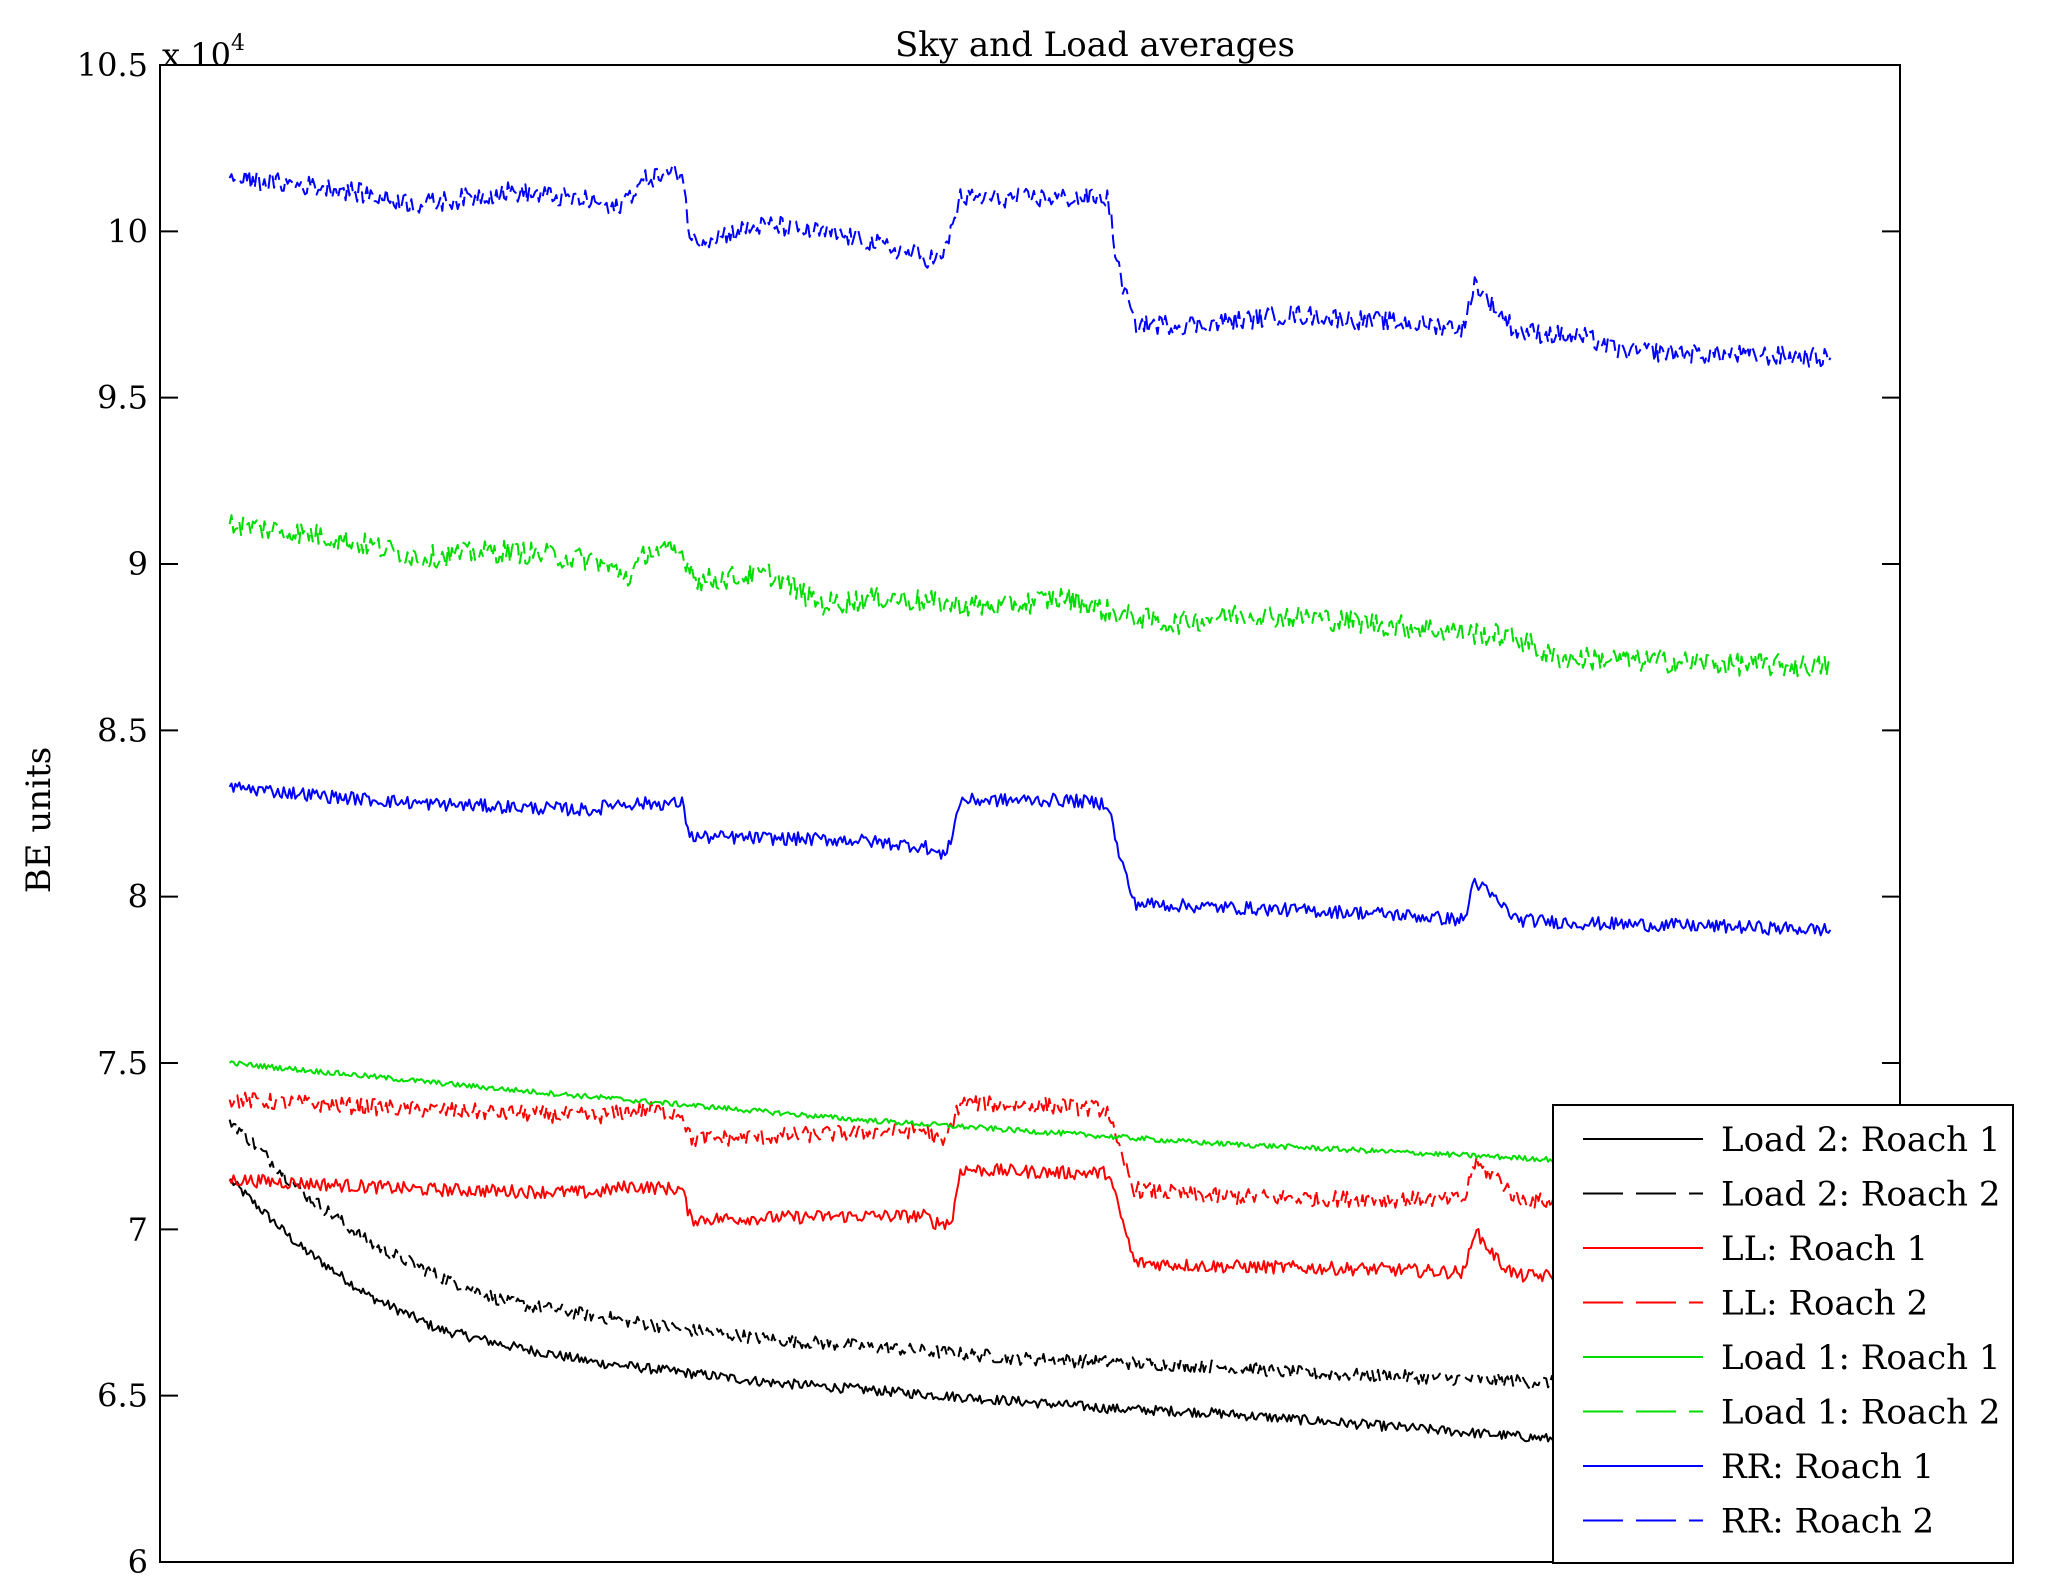 This screenshot has width=2050, height=1592. I want to click on legend-label: Load 1: Roach 2, so click(1861, 1413).